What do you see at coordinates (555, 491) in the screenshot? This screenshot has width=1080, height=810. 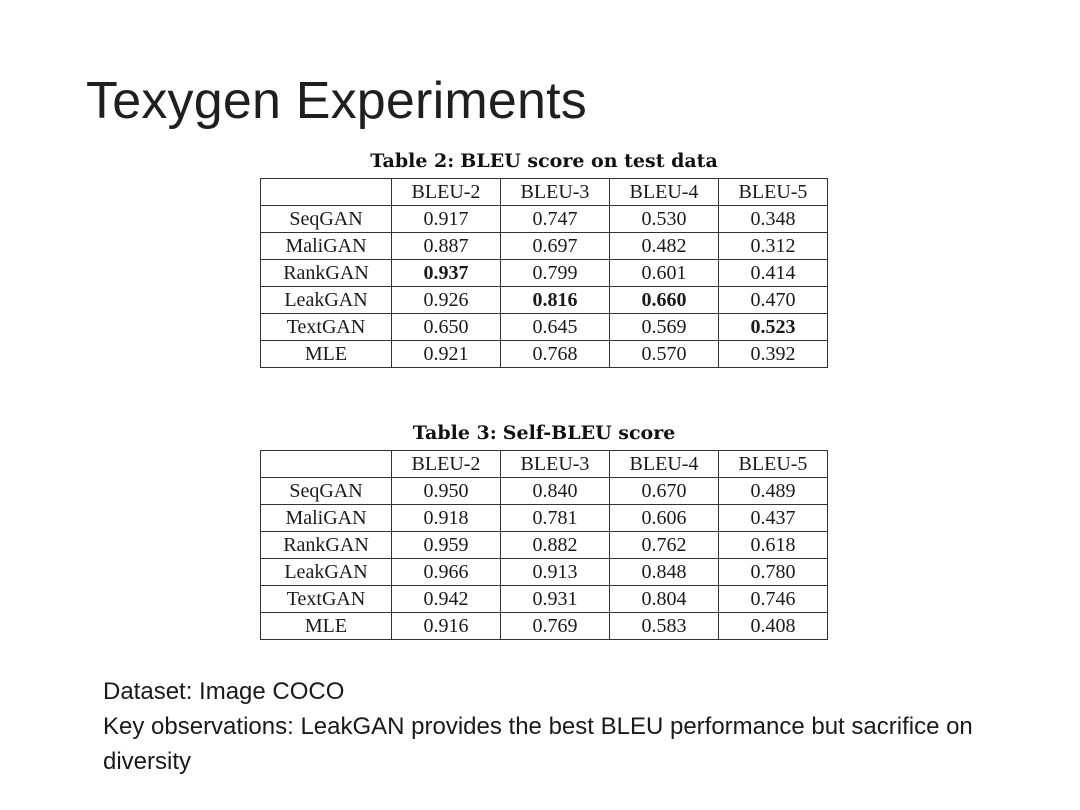 I see `score-cell: 0.840` at bounding box center [555, 491].